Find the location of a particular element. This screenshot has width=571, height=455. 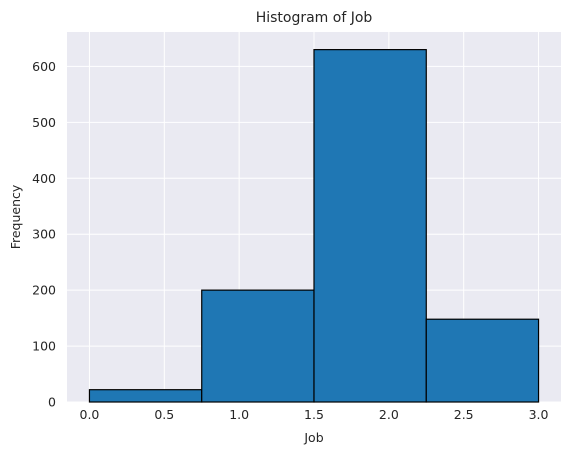

y-tick-label: 0 is located at coordinates (52, 402).